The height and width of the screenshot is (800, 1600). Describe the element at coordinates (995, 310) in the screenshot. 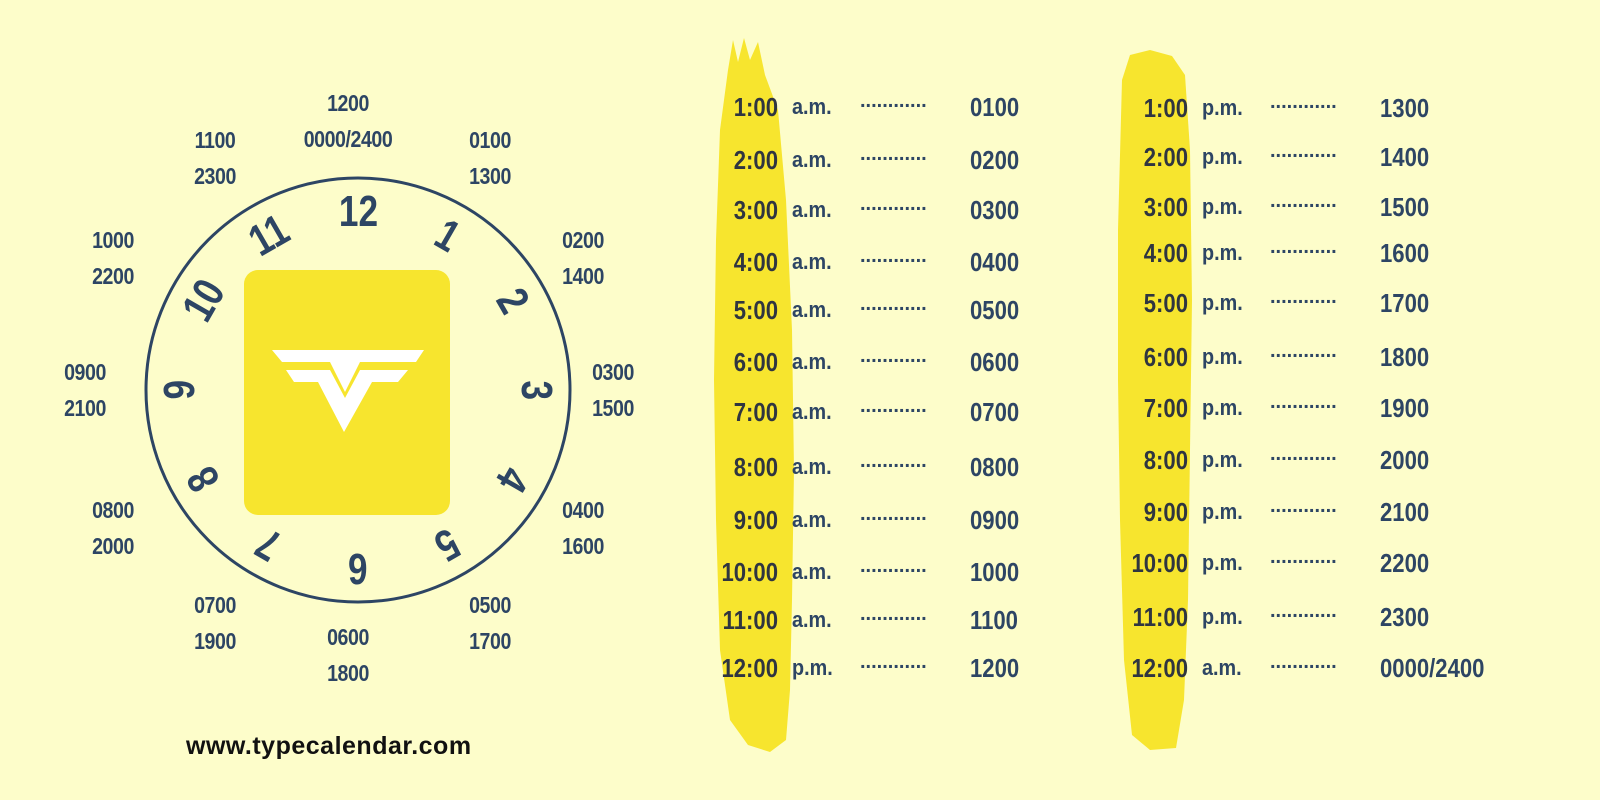

I see `row-value: 0500` at that location.